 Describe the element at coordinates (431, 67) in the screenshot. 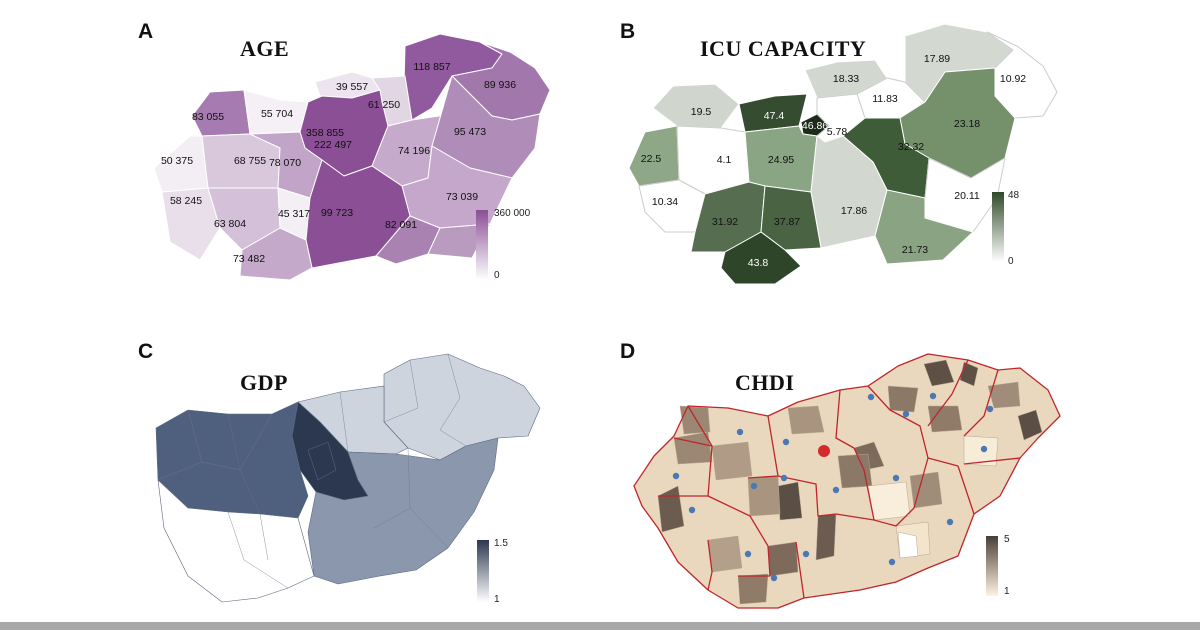

I see `age-label: 118 857` at that location.